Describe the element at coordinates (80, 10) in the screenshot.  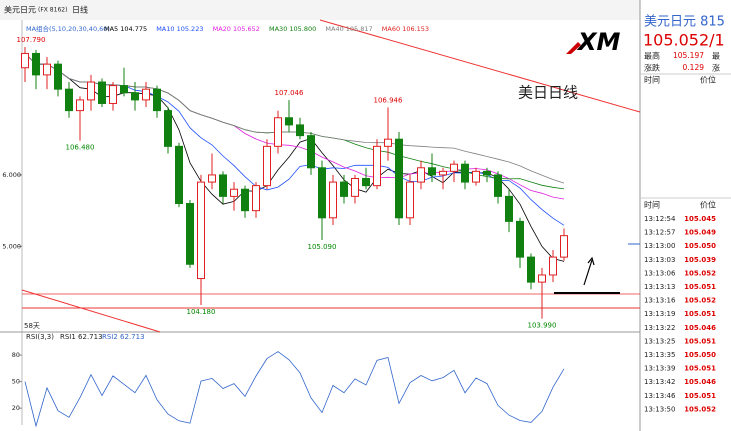
I see `period: 日线` at that location.